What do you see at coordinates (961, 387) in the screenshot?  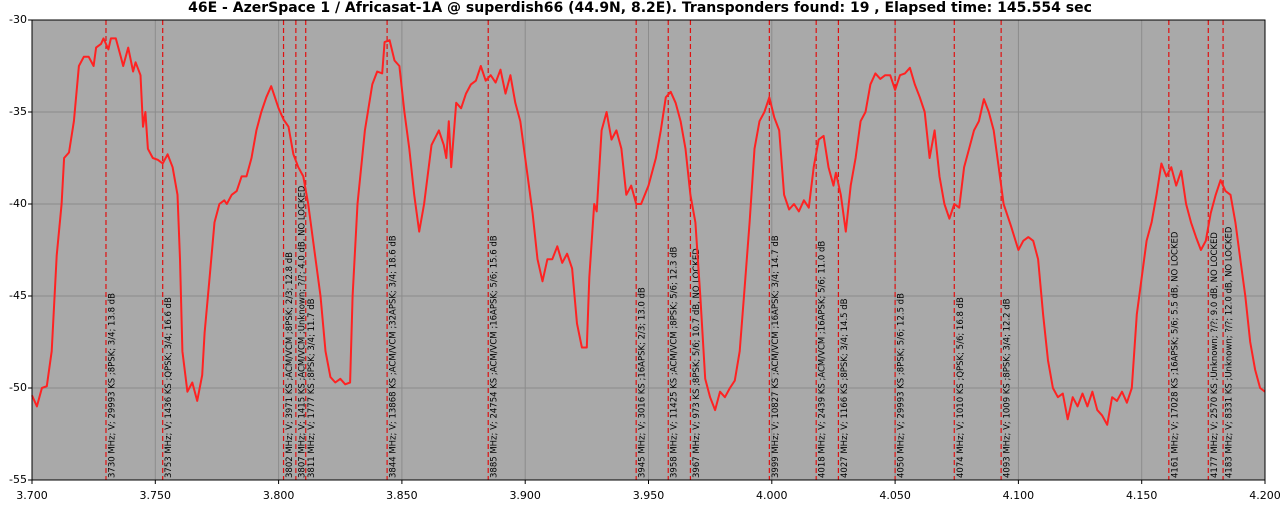 I see `transponder-label: 4074 MHz; V; 1010 KS ;QPSK; 5/6; 16.8 dB` at bounding box center [961, 387].